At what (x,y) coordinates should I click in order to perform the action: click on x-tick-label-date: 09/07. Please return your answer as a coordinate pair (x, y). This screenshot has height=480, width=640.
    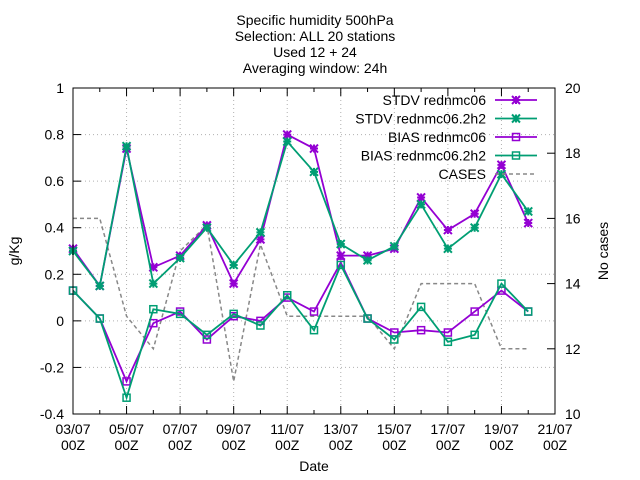
    Looking at the image, I should click on (233, 429).